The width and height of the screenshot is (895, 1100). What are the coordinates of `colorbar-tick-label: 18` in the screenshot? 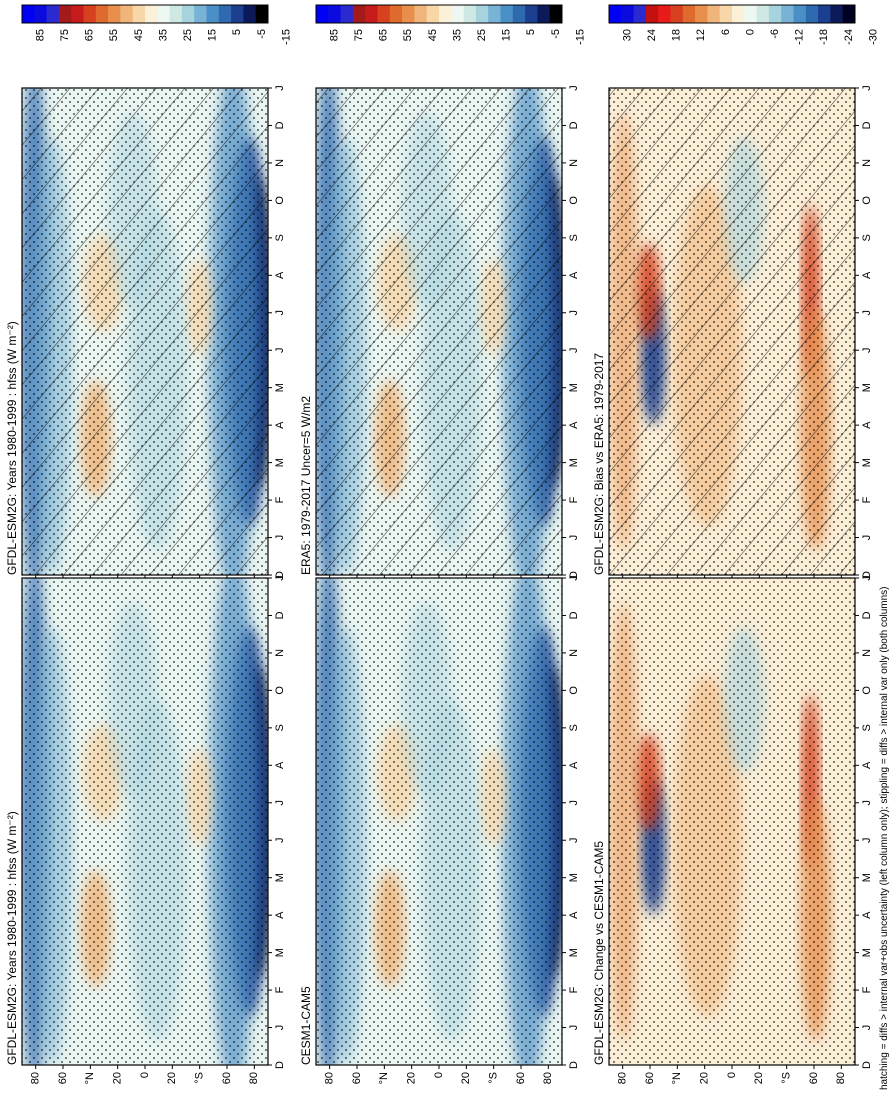 It's located at (677, 35).